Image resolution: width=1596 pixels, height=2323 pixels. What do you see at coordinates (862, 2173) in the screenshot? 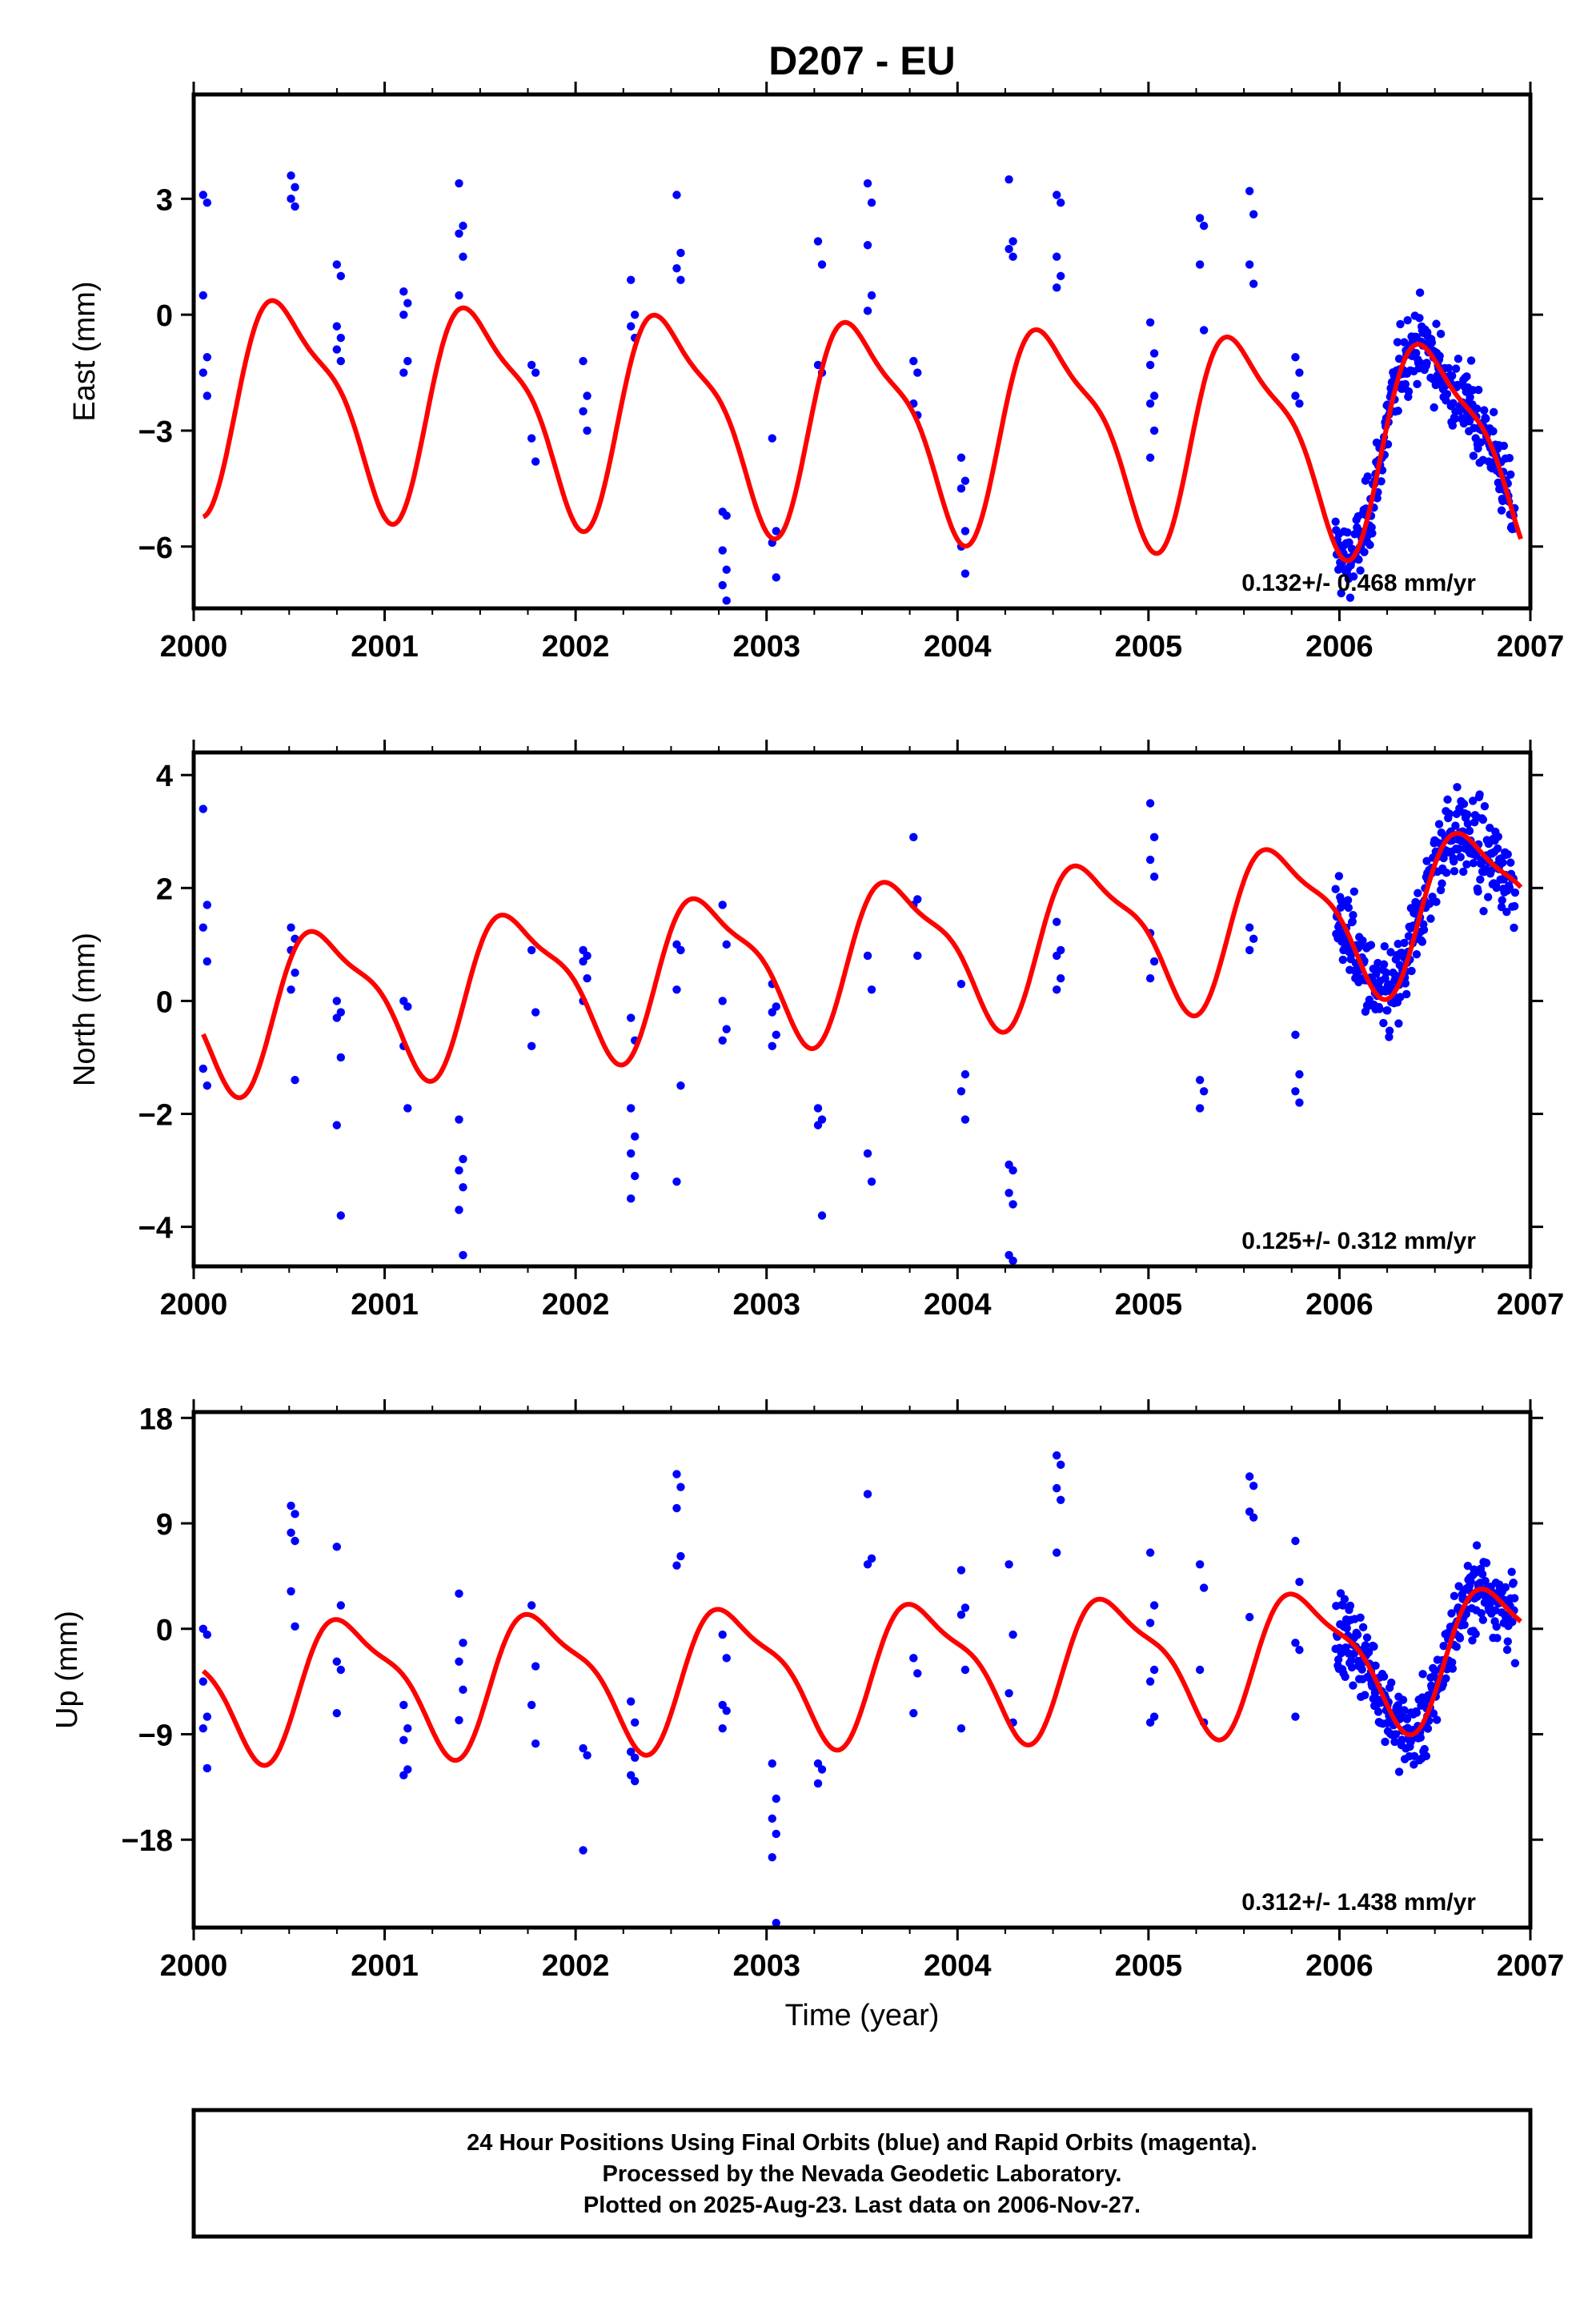
I see `caption-box` at bounding box center [862, 2173].